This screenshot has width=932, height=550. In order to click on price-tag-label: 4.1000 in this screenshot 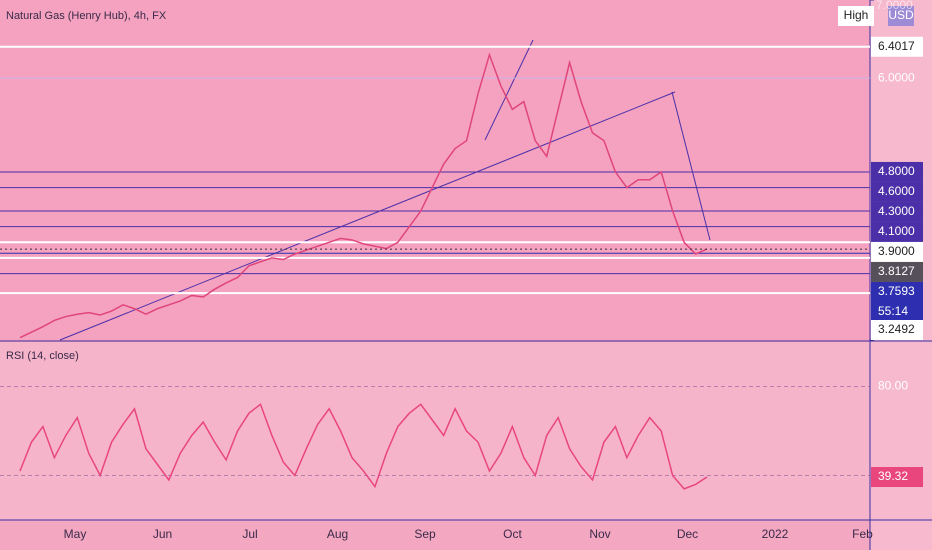, I will do `click(896, 231)`.